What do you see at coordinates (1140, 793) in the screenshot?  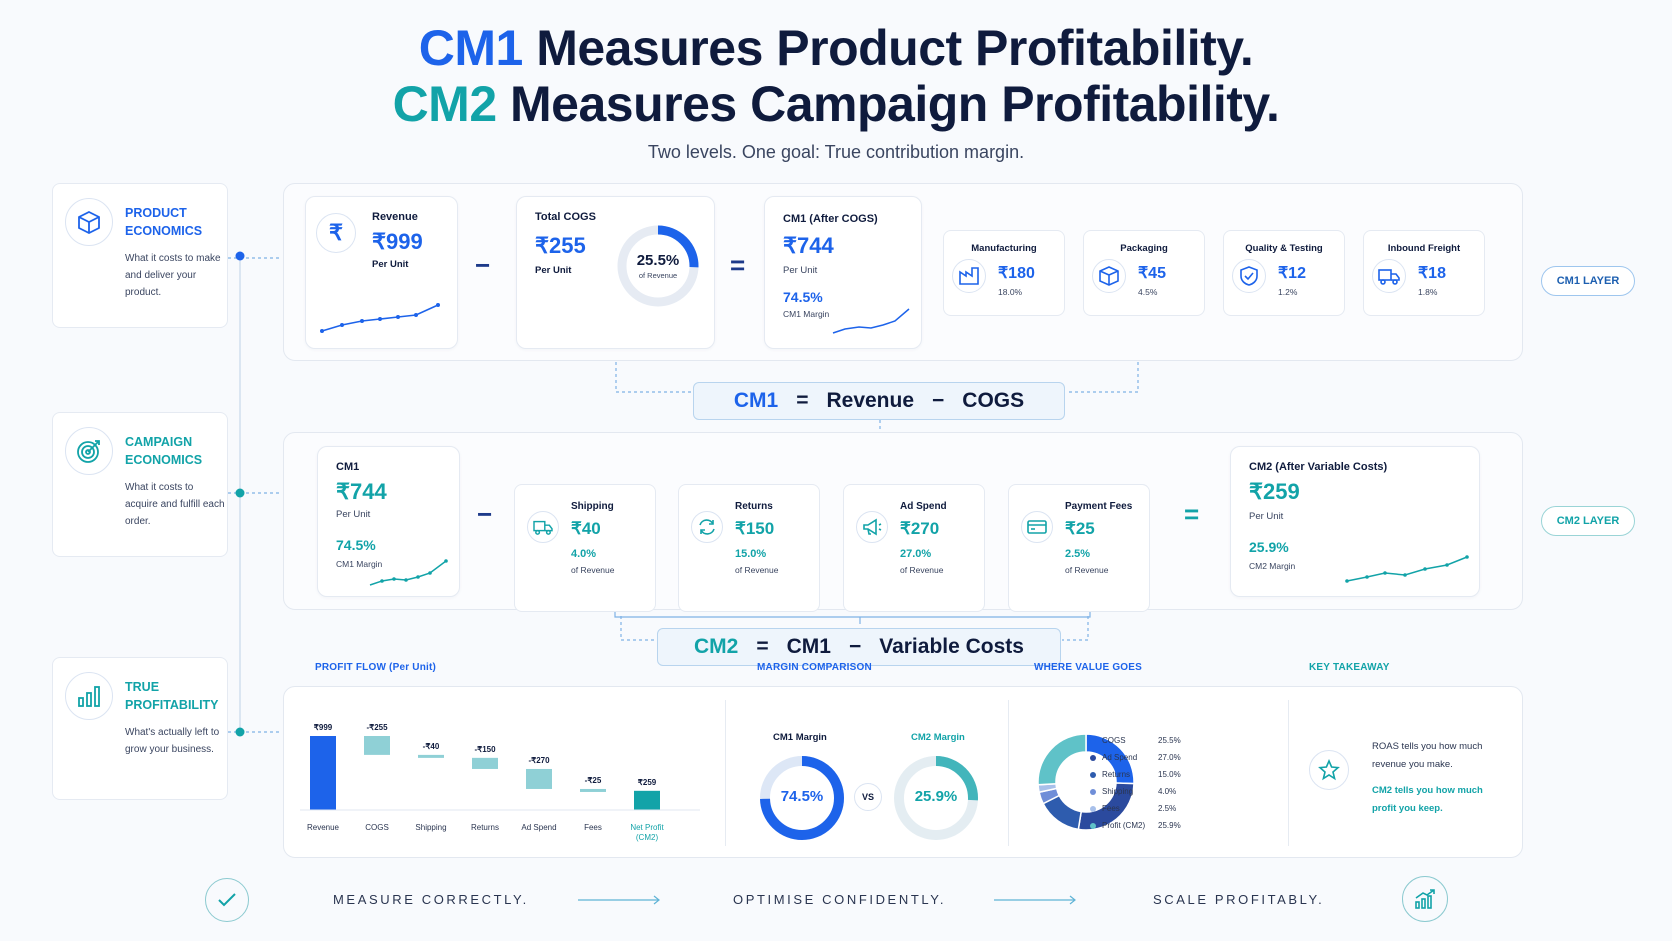 I see `legend-row: Shipping 4.0%` at bounding box center [1140, 793].